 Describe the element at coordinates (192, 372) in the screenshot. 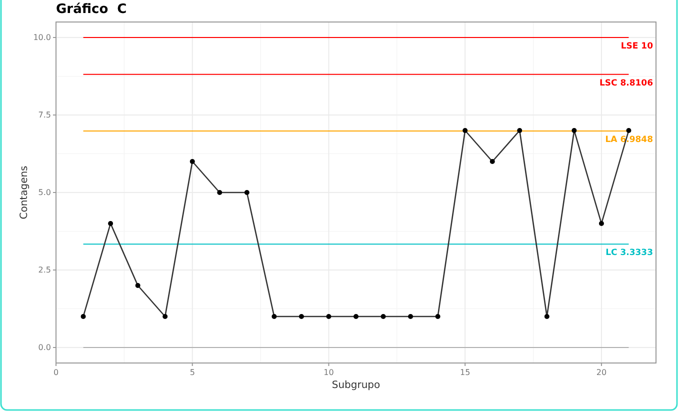

I see `x-tick-label: 5` at that location.